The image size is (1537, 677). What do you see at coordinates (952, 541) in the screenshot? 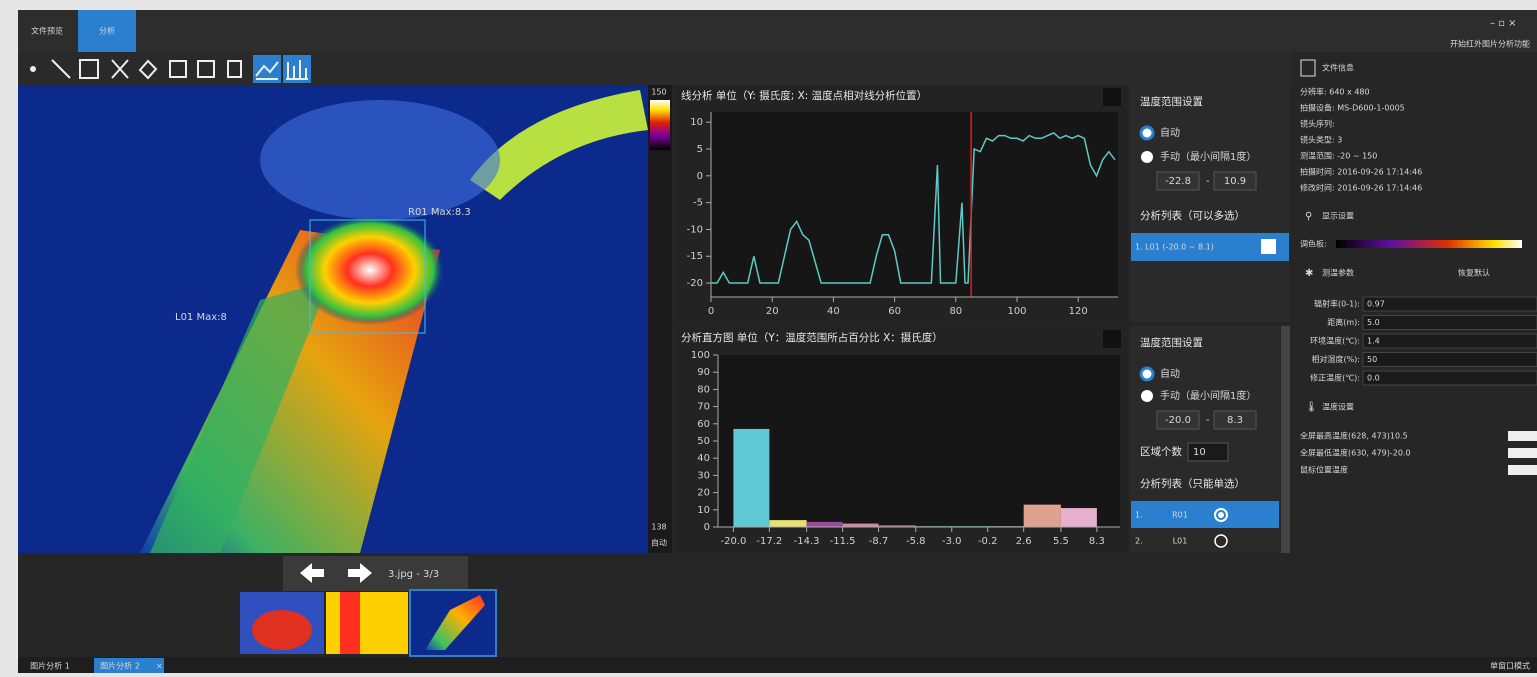
I see `x-tick-label: -3.0` at bounding box center [952, 541].